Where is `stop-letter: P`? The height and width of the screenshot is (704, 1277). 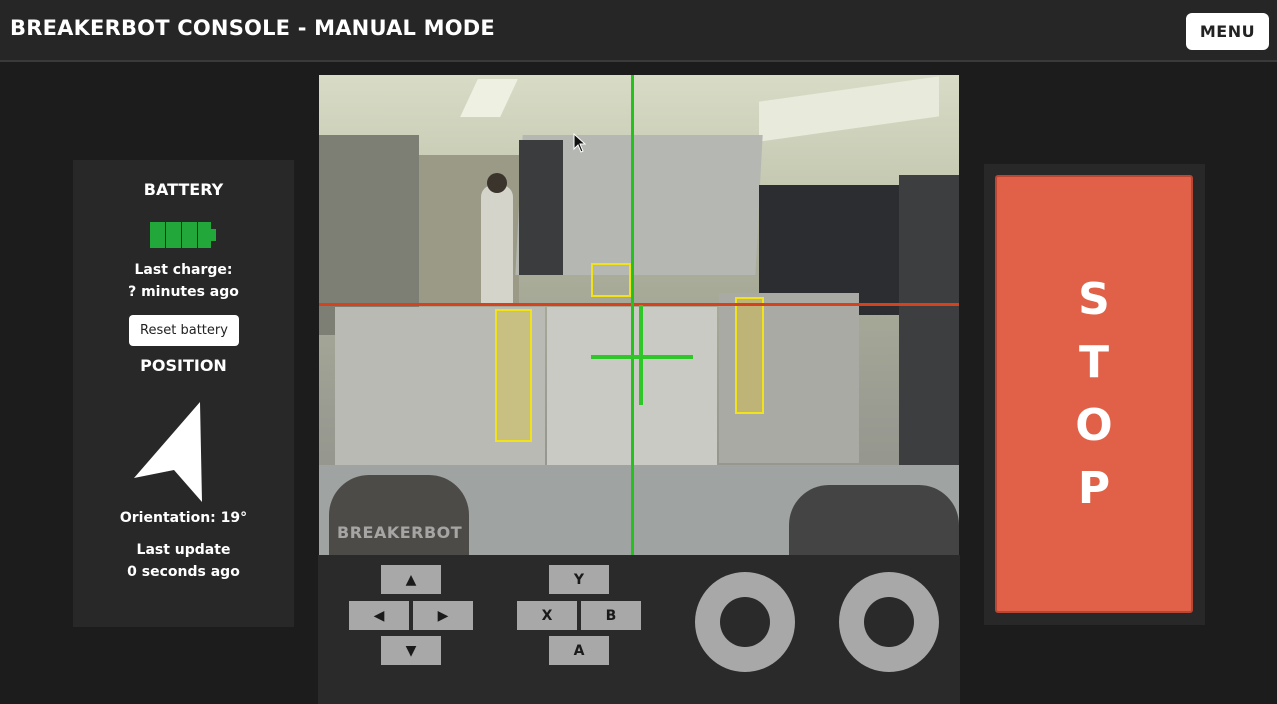 stop-letter: P is located at coordinates (1094, 488).